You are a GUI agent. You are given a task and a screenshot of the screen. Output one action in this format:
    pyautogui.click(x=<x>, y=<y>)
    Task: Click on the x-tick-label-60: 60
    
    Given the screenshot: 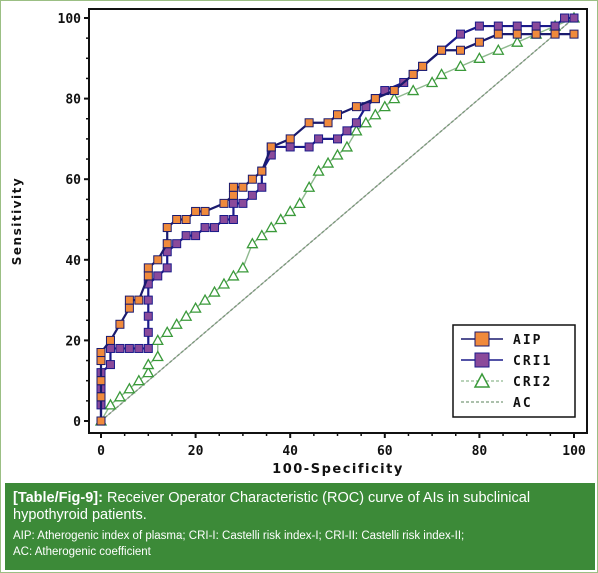 What is the action you would take?
    pyautogui.click(x=385, y=451)
    